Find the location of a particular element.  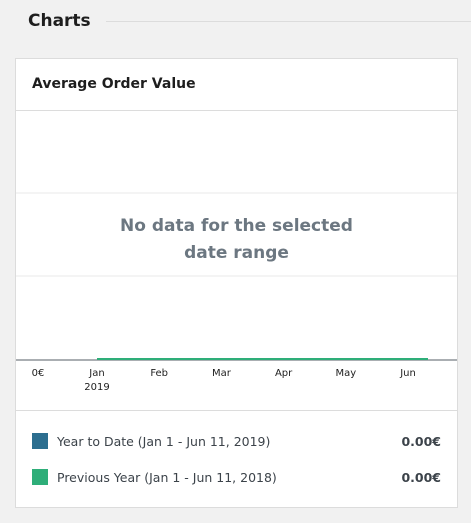

empty-state-line-1: No data for the selected is located at coordinates (236, 226).